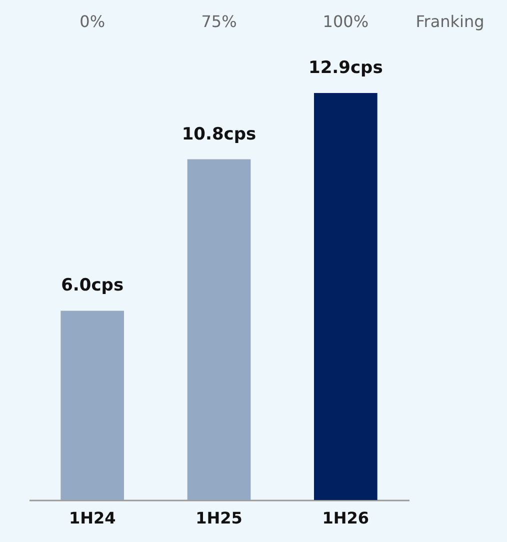 This screenshot has width=507, height=542. Describe the element at coordinates (219, 518) in the screenshot. I see `x-tick-label: 1H25` at that location.